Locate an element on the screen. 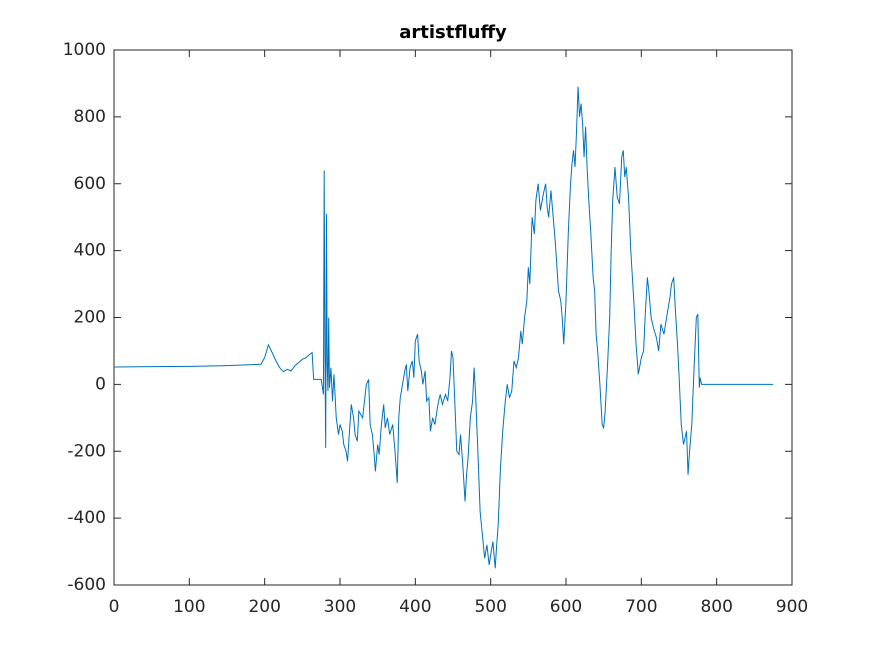 Image resolution: width=875 pixels, height=660 pixels. x-tick-label: 700 is located at coordinates (641, 607).